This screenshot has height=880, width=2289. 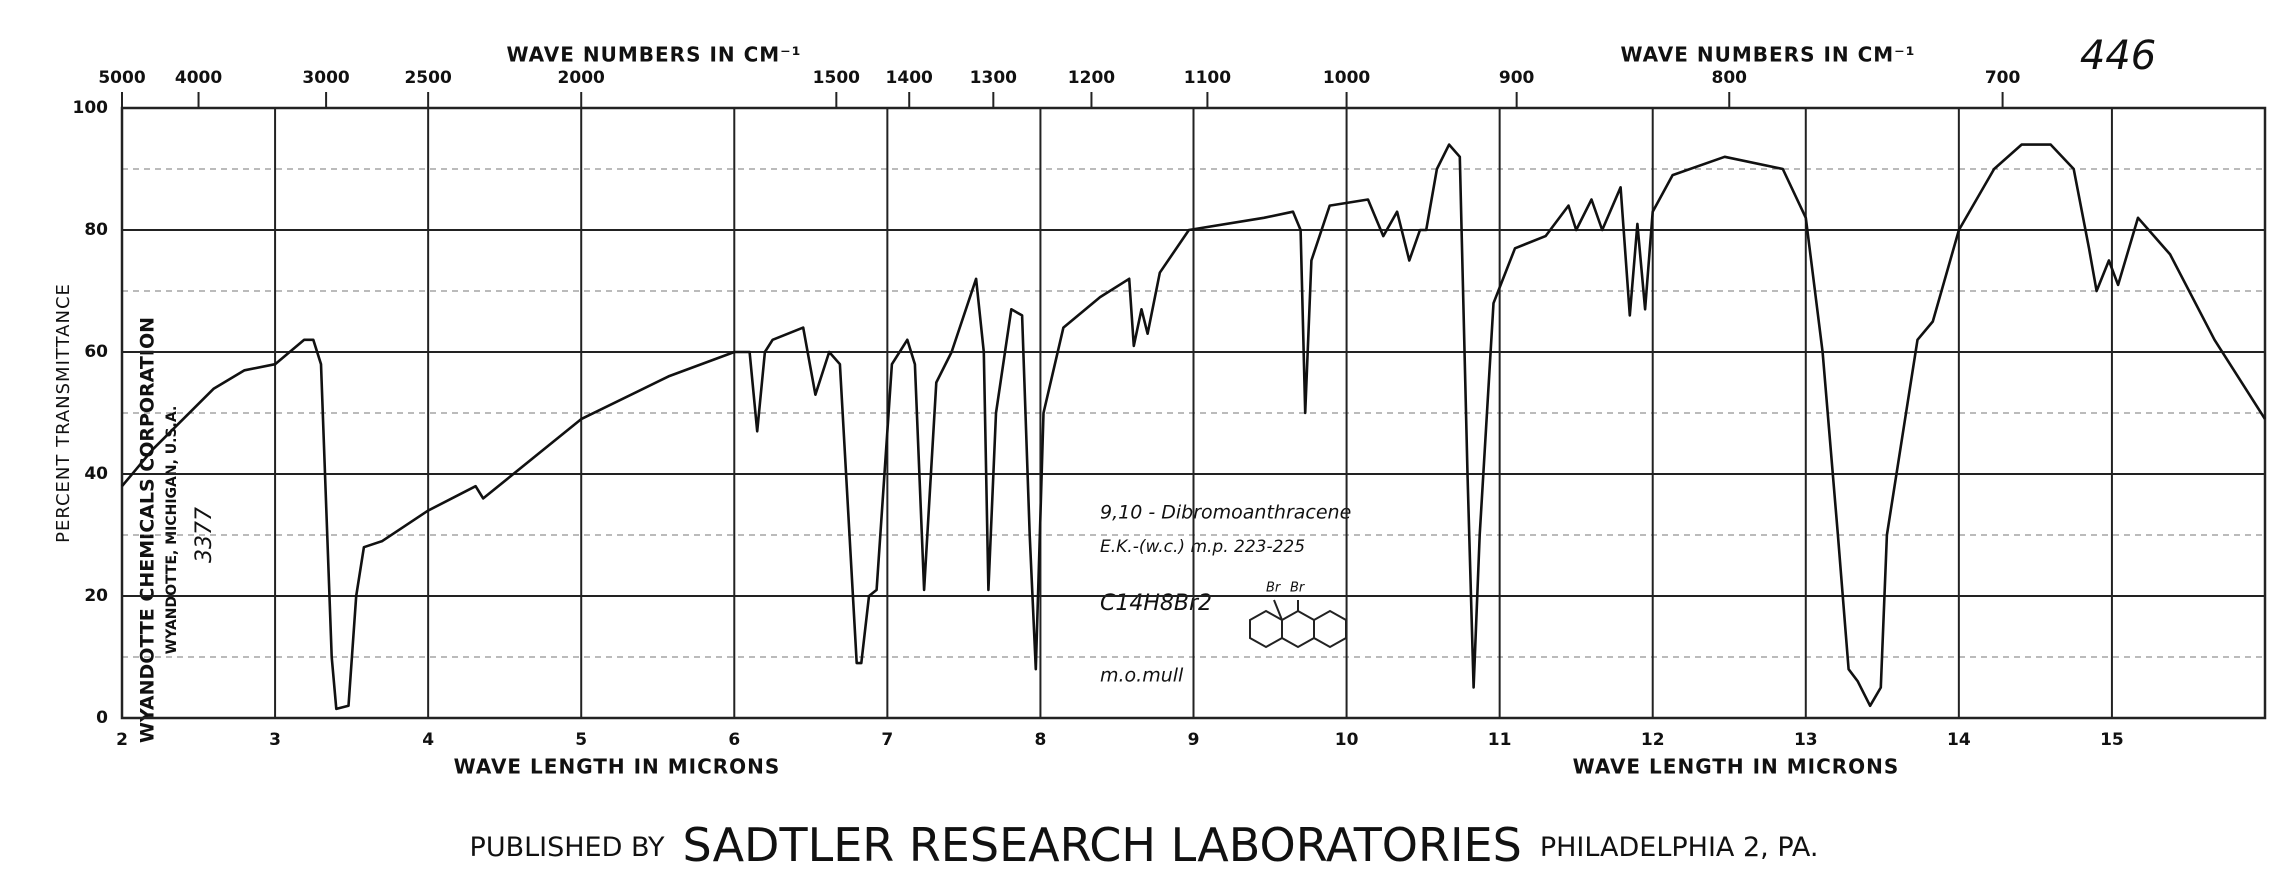 What do you see at coordinates (2112, 740) in the screenshot?
I see `x-tick-label: 15` at bounding box center [2112, 740].